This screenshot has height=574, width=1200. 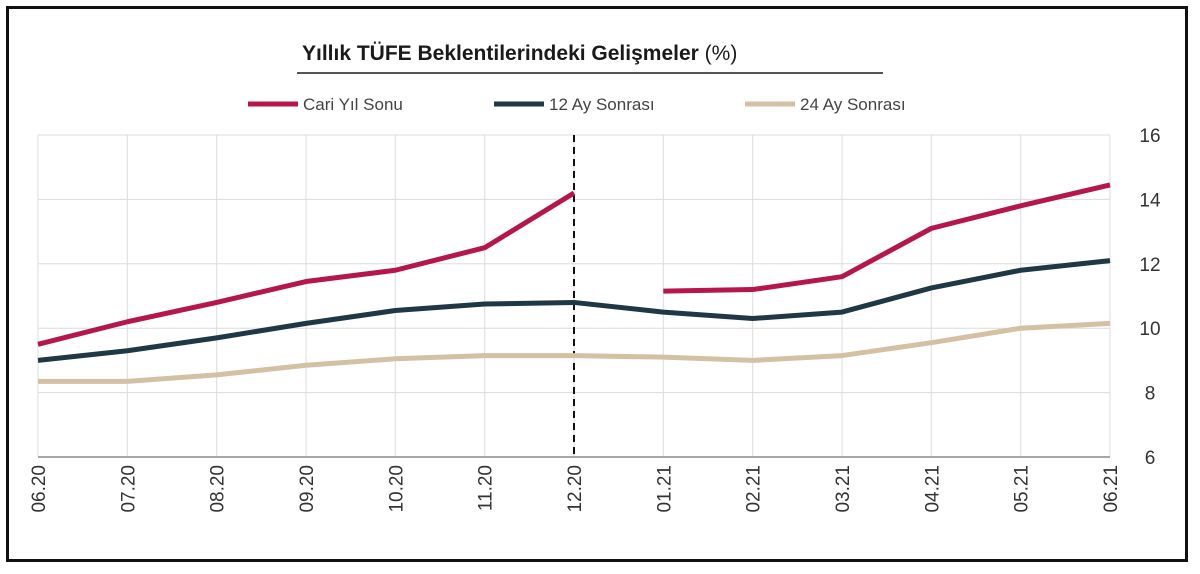 I want to click on x-tick-label: 01.21, so click(x=664, y=489).